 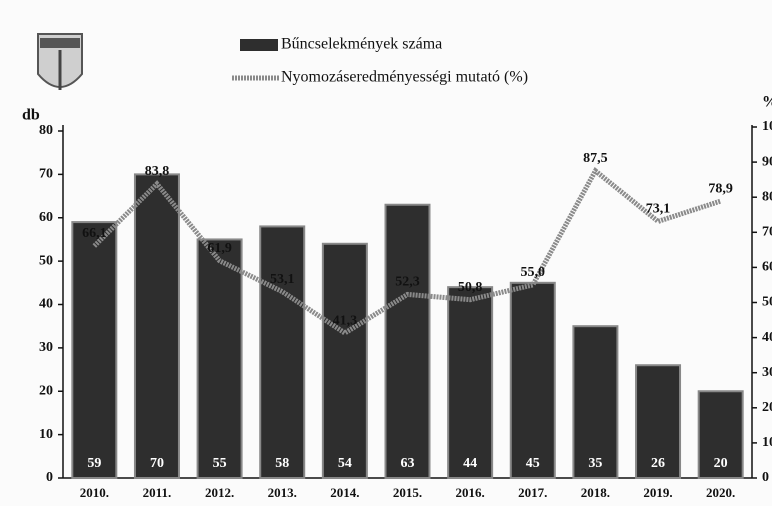 What do you see at coordinates (720, 492) in the screenshot?
I see `x-tick-label: 2020.` at bounding box center [720, 492].